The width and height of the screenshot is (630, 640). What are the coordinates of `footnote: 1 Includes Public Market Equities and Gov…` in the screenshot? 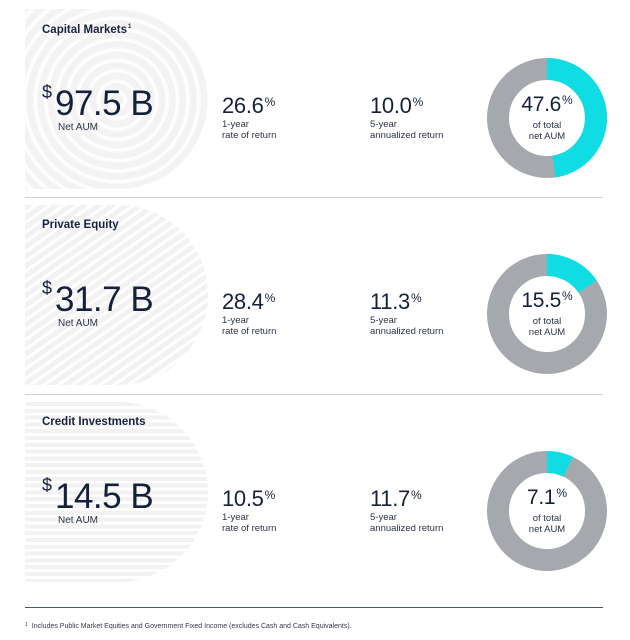 It's located at (188, 626).